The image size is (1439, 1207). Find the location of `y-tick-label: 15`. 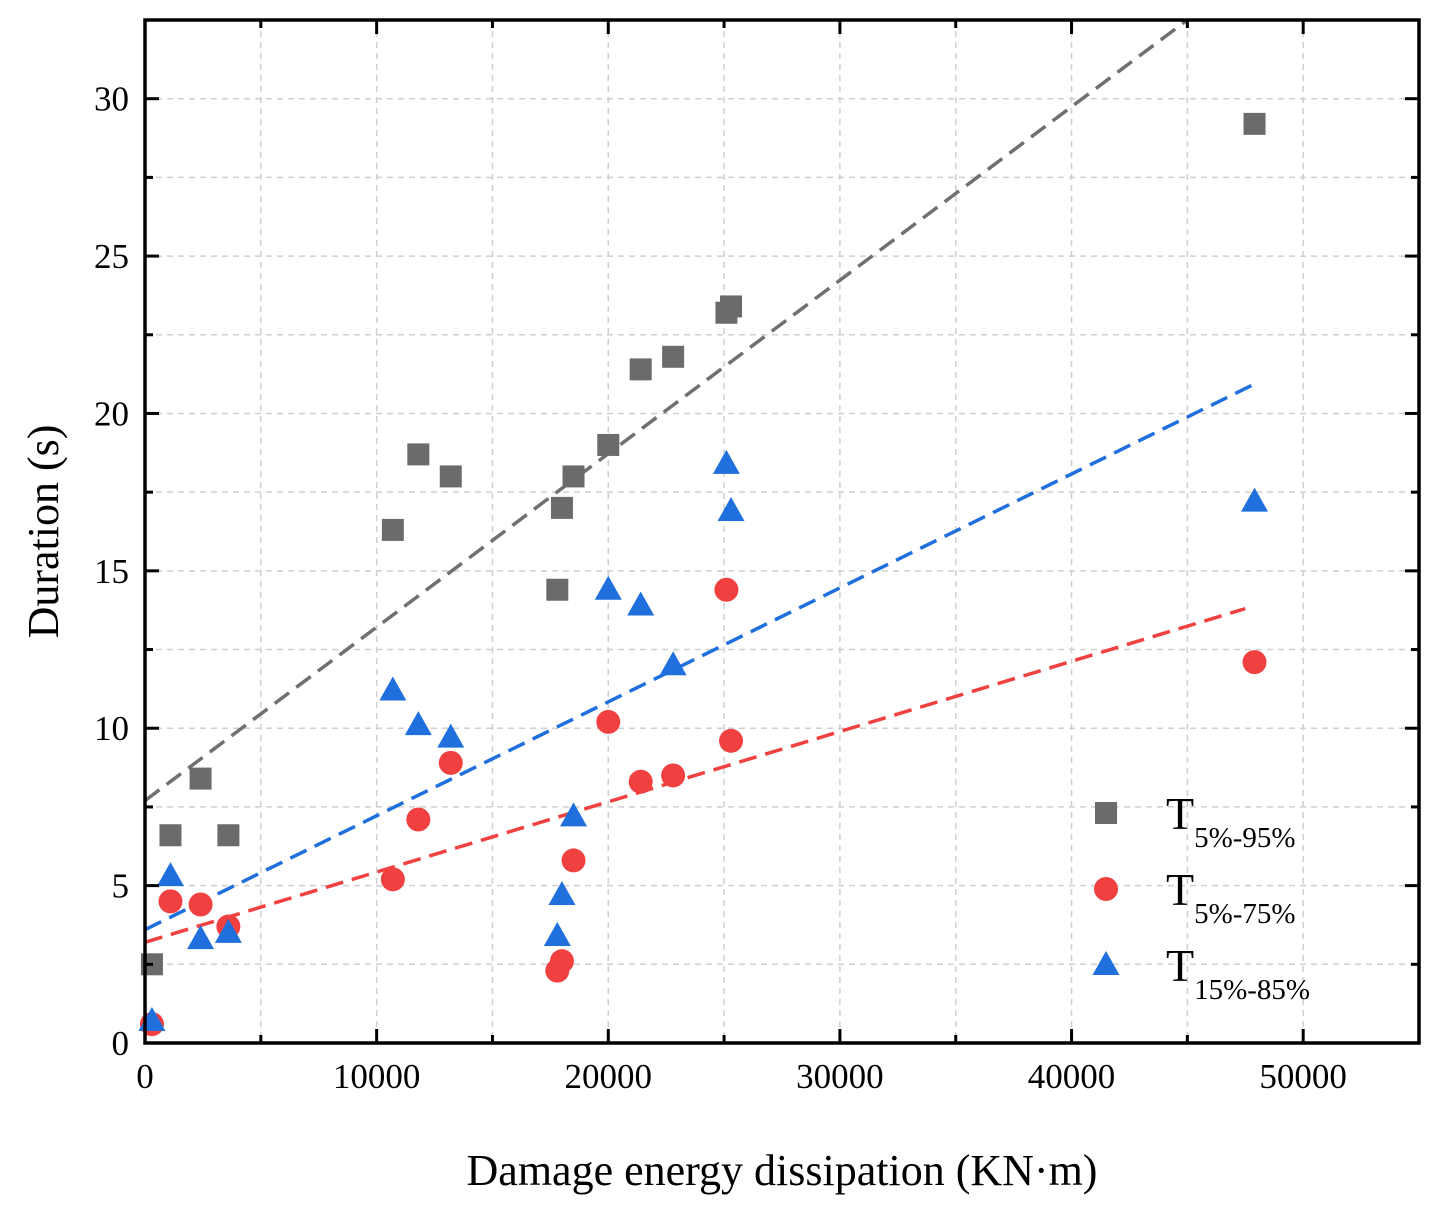

y-tick-label: 15 is located at coordinates (111, 571).